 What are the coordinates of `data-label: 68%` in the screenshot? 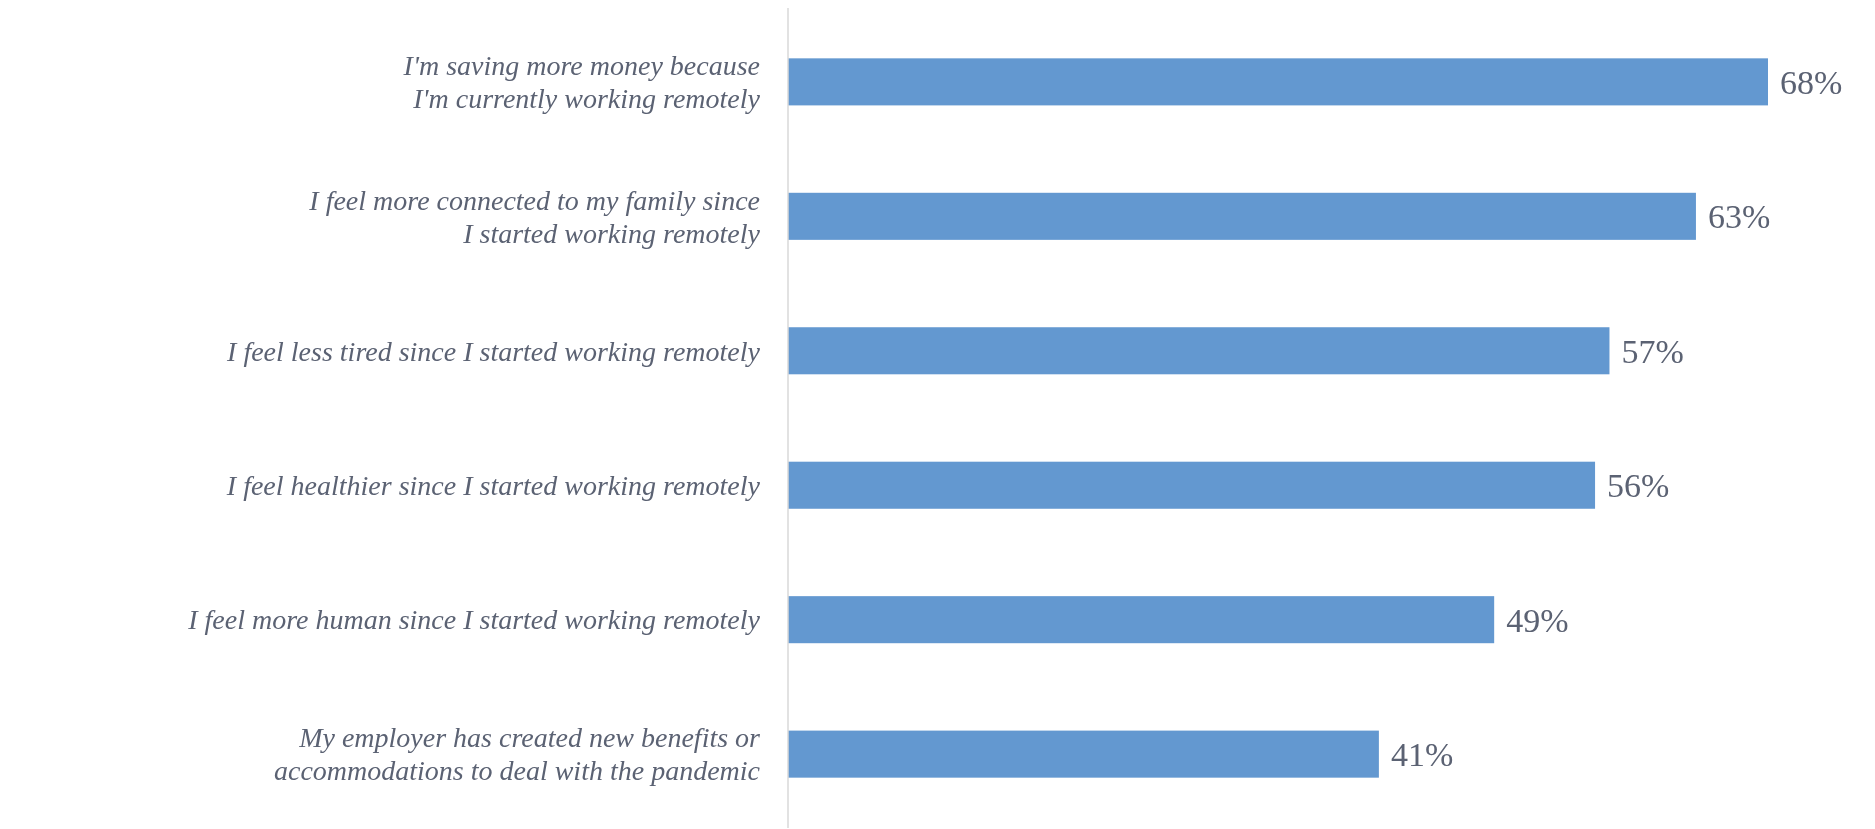 It's located at (1811, 82).